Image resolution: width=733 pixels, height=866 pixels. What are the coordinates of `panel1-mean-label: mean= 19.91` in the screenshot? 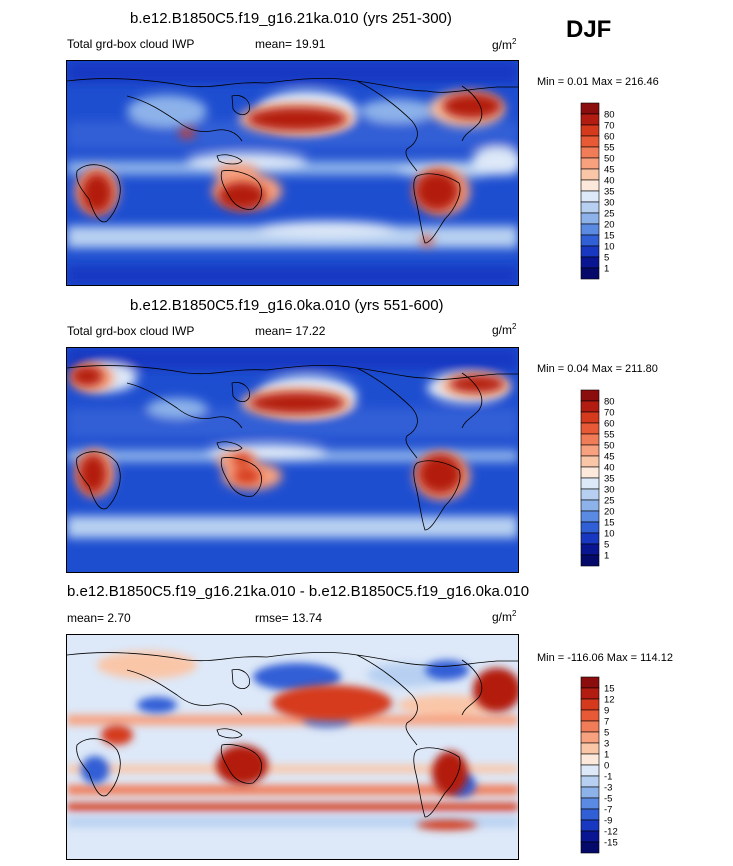 It's located at (290, 44).